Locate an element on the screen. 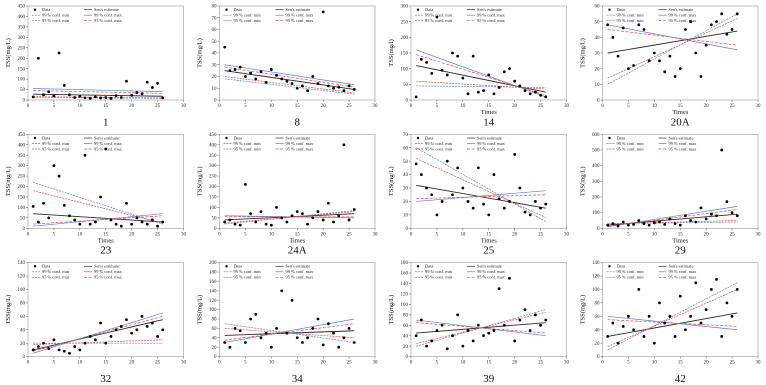 The height and width of the screenshot is (385, 766). y-tick-label: 20 is located at coordinates (23, 344).